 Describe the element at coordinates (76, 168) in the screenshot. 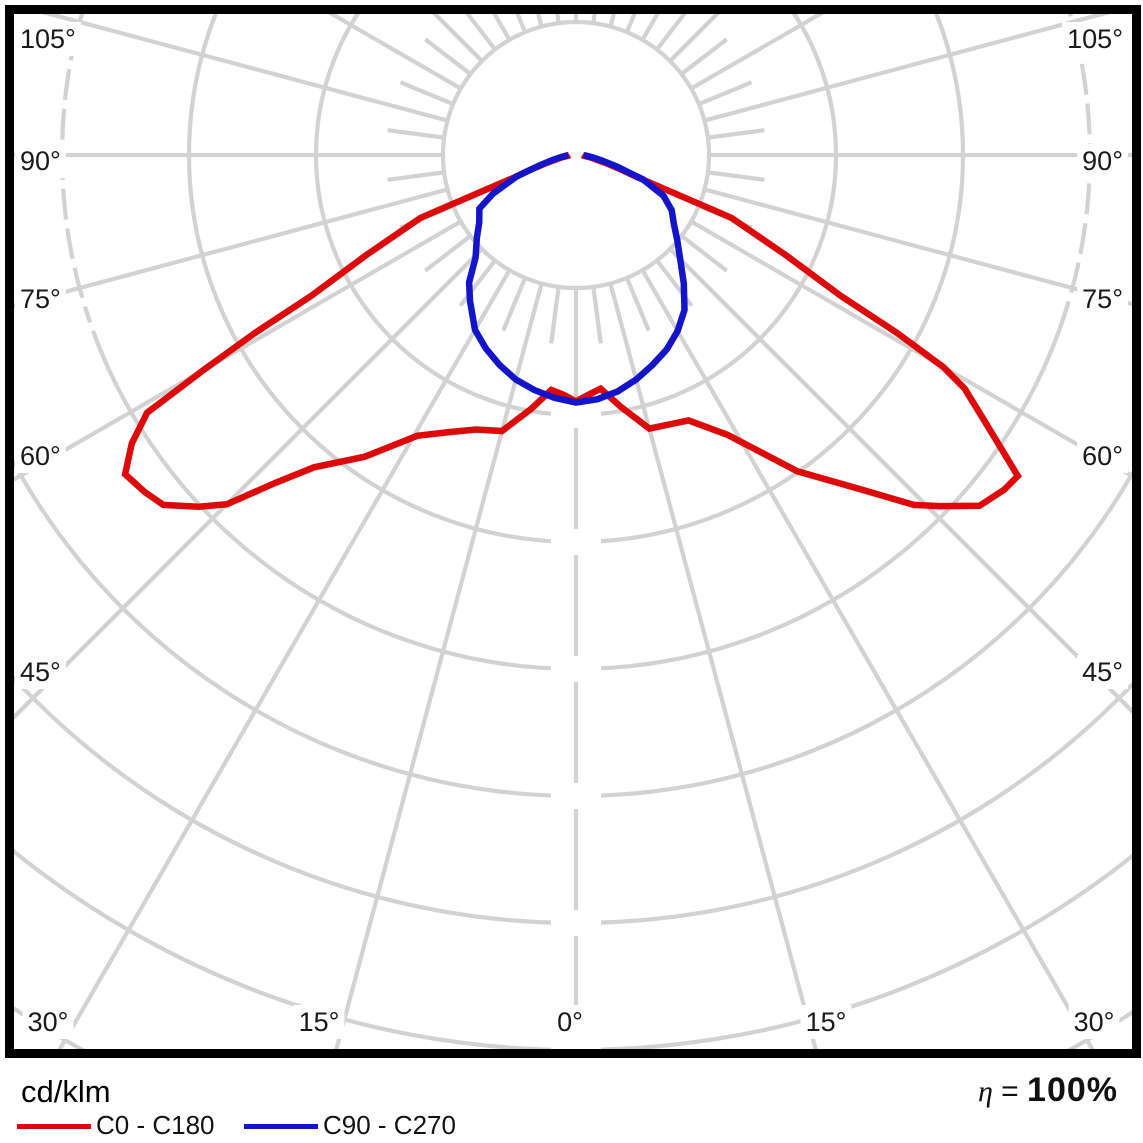

I see `grid-ring-dashed` at that location.